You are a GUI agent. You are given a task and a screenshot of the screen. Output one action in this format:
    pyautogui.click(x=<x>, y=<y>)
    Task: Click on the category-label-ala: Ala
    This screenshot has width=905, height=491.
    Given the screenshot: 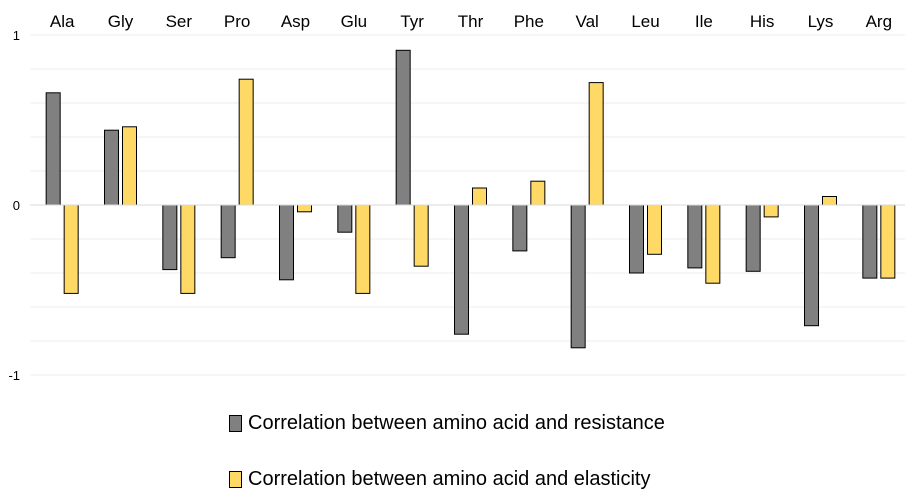 What is the action you would take?
    pyautogui.click(x=62, y=21)
    